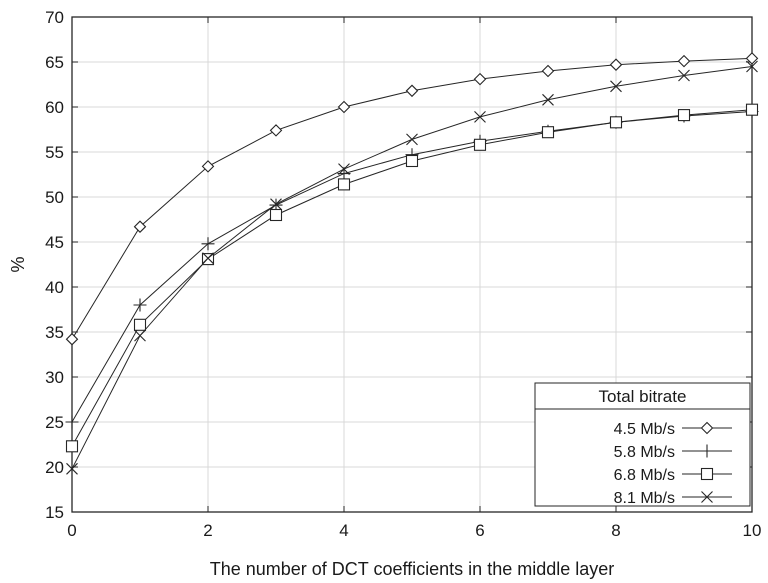 The width and height of the screenshot is (768, 583). Describe the element at coordinates (643, 396) in the screenshot. I see `legend-title: Total bitrate` at that location.